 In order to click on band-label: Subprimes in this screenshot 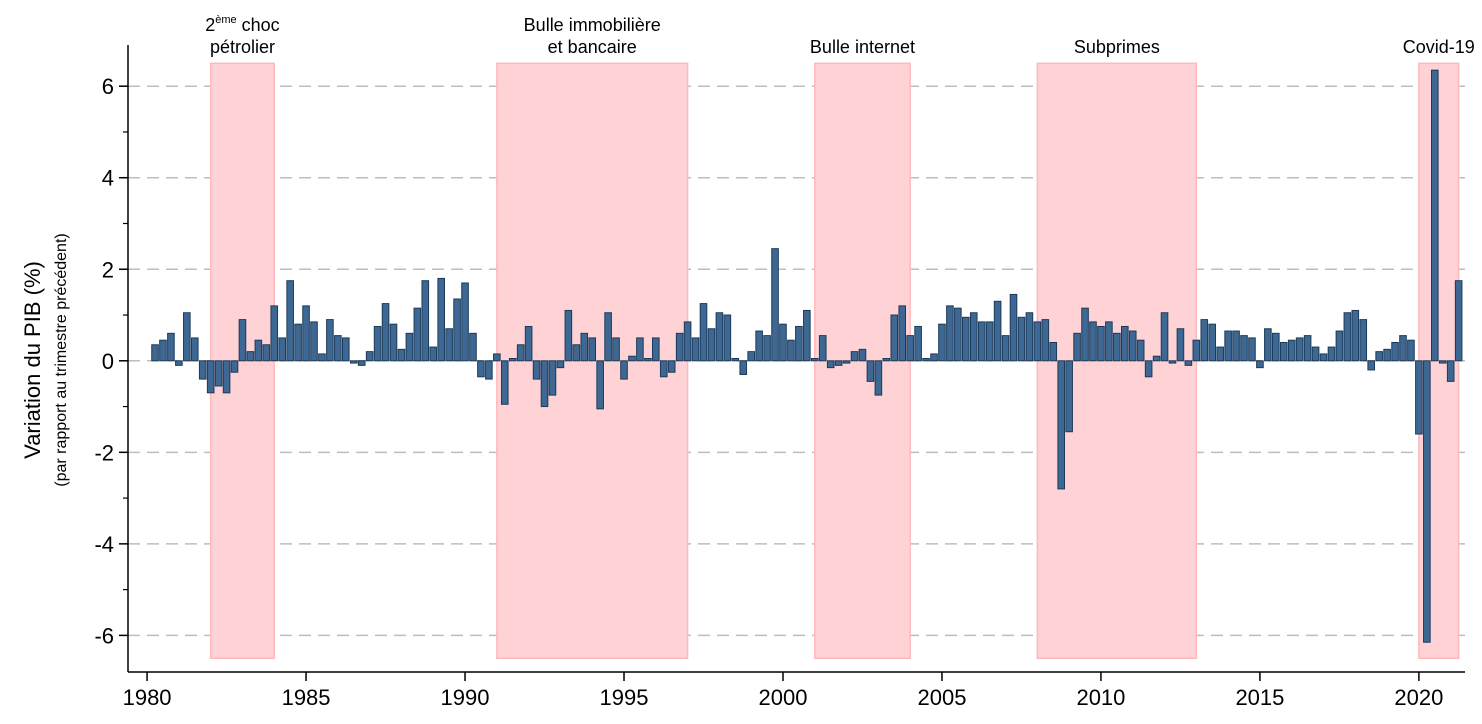, I will do `click(1117, 47)`.